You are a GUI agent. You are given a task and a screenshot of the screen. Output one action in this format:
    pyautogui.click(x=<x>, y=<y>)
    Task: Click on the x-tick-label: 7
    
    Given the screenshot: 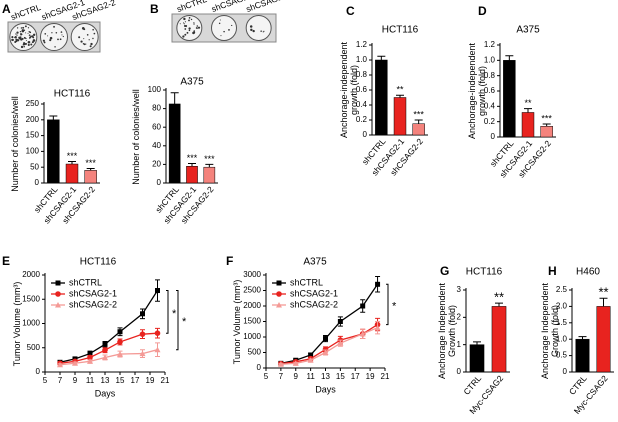 What is the action you would take?
    pyautogui.click(x=281, y=376)
    